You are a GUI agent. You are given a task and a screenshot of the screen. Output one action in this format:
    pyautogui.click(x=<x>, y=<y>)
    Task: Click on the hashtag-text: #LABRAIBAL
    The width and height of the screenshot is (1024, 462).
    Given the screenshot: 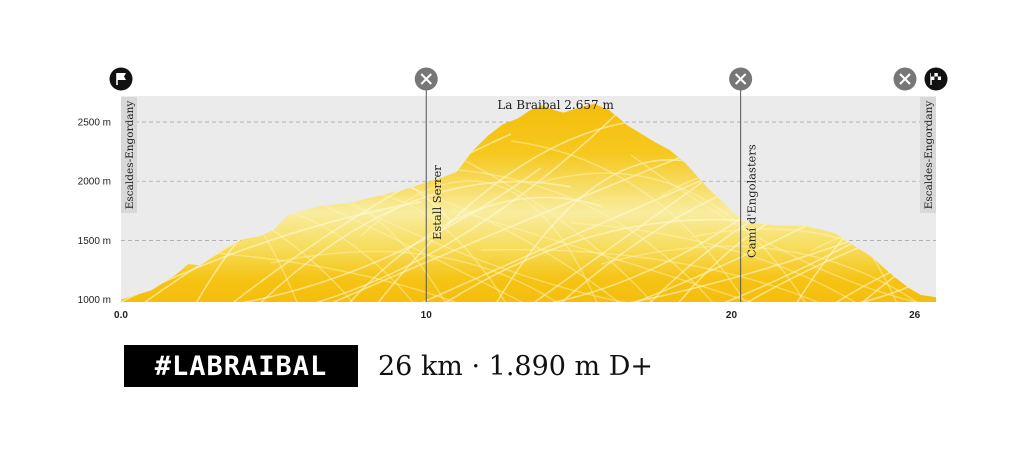 What is the action you would take?
    pyautogui.click(x=241, y=366)
    